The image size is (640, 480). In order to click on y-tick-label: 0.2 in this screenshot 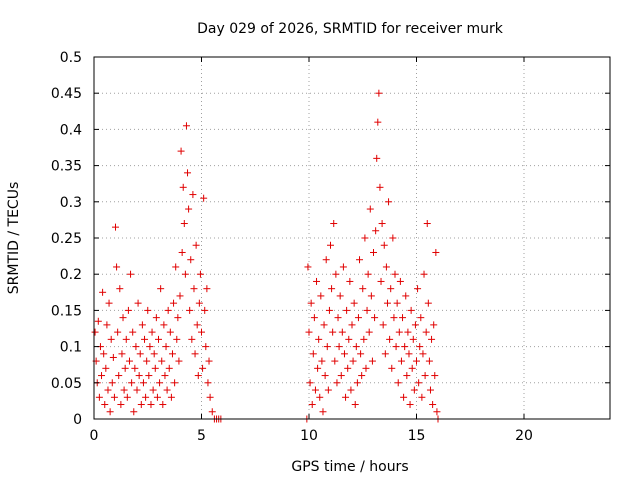, I will do `click(71, 275)`.